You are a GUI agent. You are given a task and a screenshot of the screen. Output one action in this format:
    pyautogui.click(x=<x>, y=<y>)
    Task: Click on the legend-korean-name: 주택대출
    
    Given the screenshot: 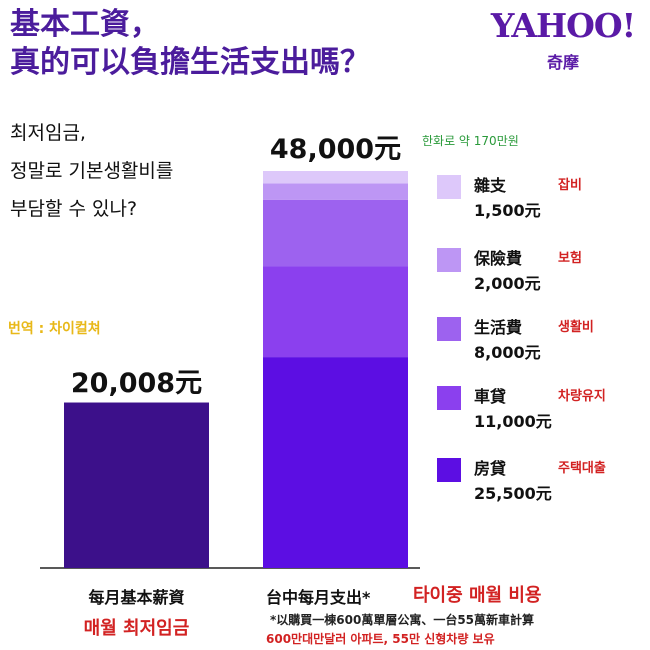 What is the action you would take?
    pyautogui.click(x=582, y=468)
    